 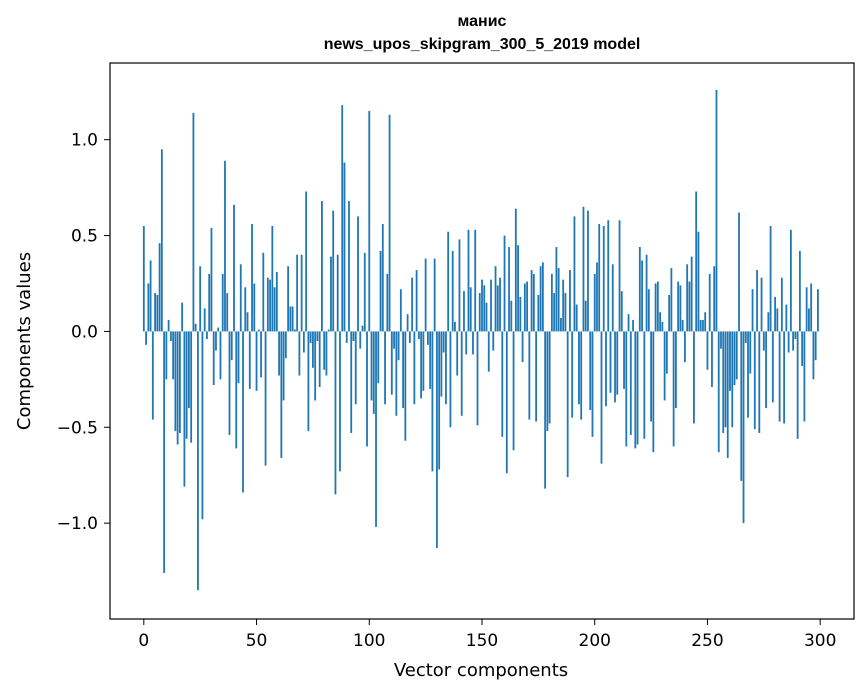 What do you see at coordinates (482, 21) in the screenshot?
I see `chart-title: манис` at bounding box center [482, 21].